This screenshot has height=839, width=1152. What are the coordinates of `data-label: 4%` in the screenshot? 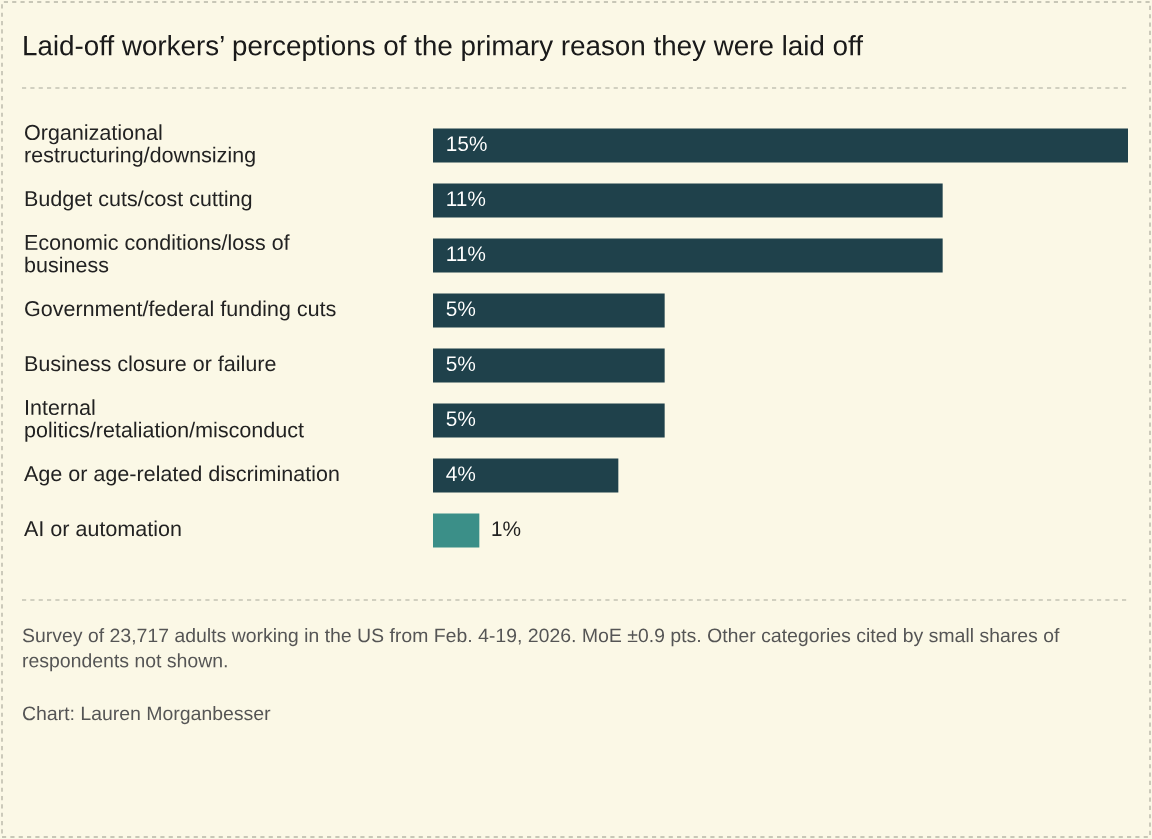 It's located at (461, 474).